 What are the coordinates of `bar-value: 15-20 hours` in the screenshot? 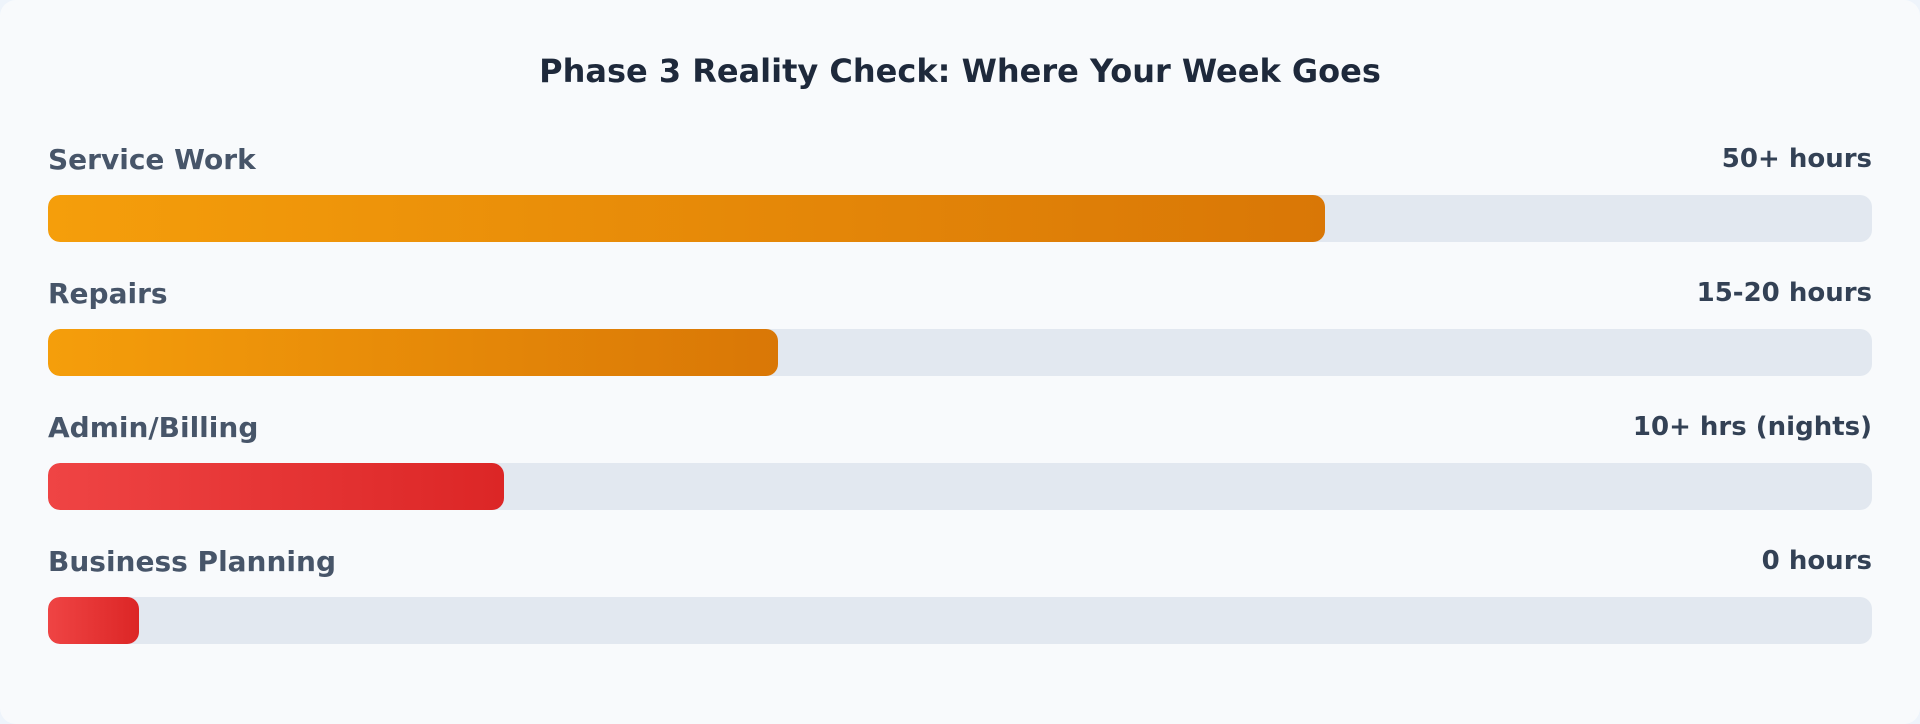 It's located at (1784, 293).